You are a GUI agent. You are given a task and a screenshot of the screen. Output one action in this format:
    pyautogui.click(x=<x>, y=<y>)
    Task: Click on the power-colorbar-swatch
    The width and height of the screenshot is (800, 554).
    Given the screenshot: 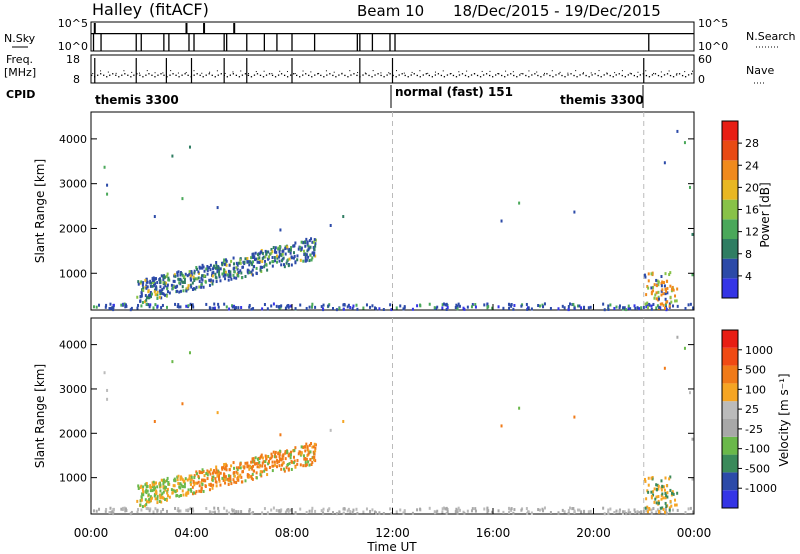 What is the action you would take?
    pyautogui.click(x=730, y=190)
    